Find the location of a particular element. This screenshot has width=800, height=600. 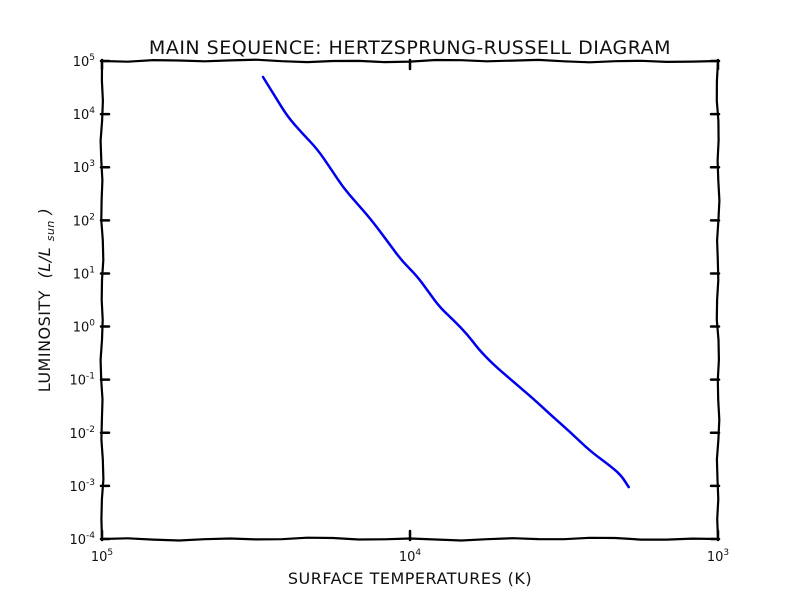

y-tick-label: 10² is located at coordinates (84, 220).